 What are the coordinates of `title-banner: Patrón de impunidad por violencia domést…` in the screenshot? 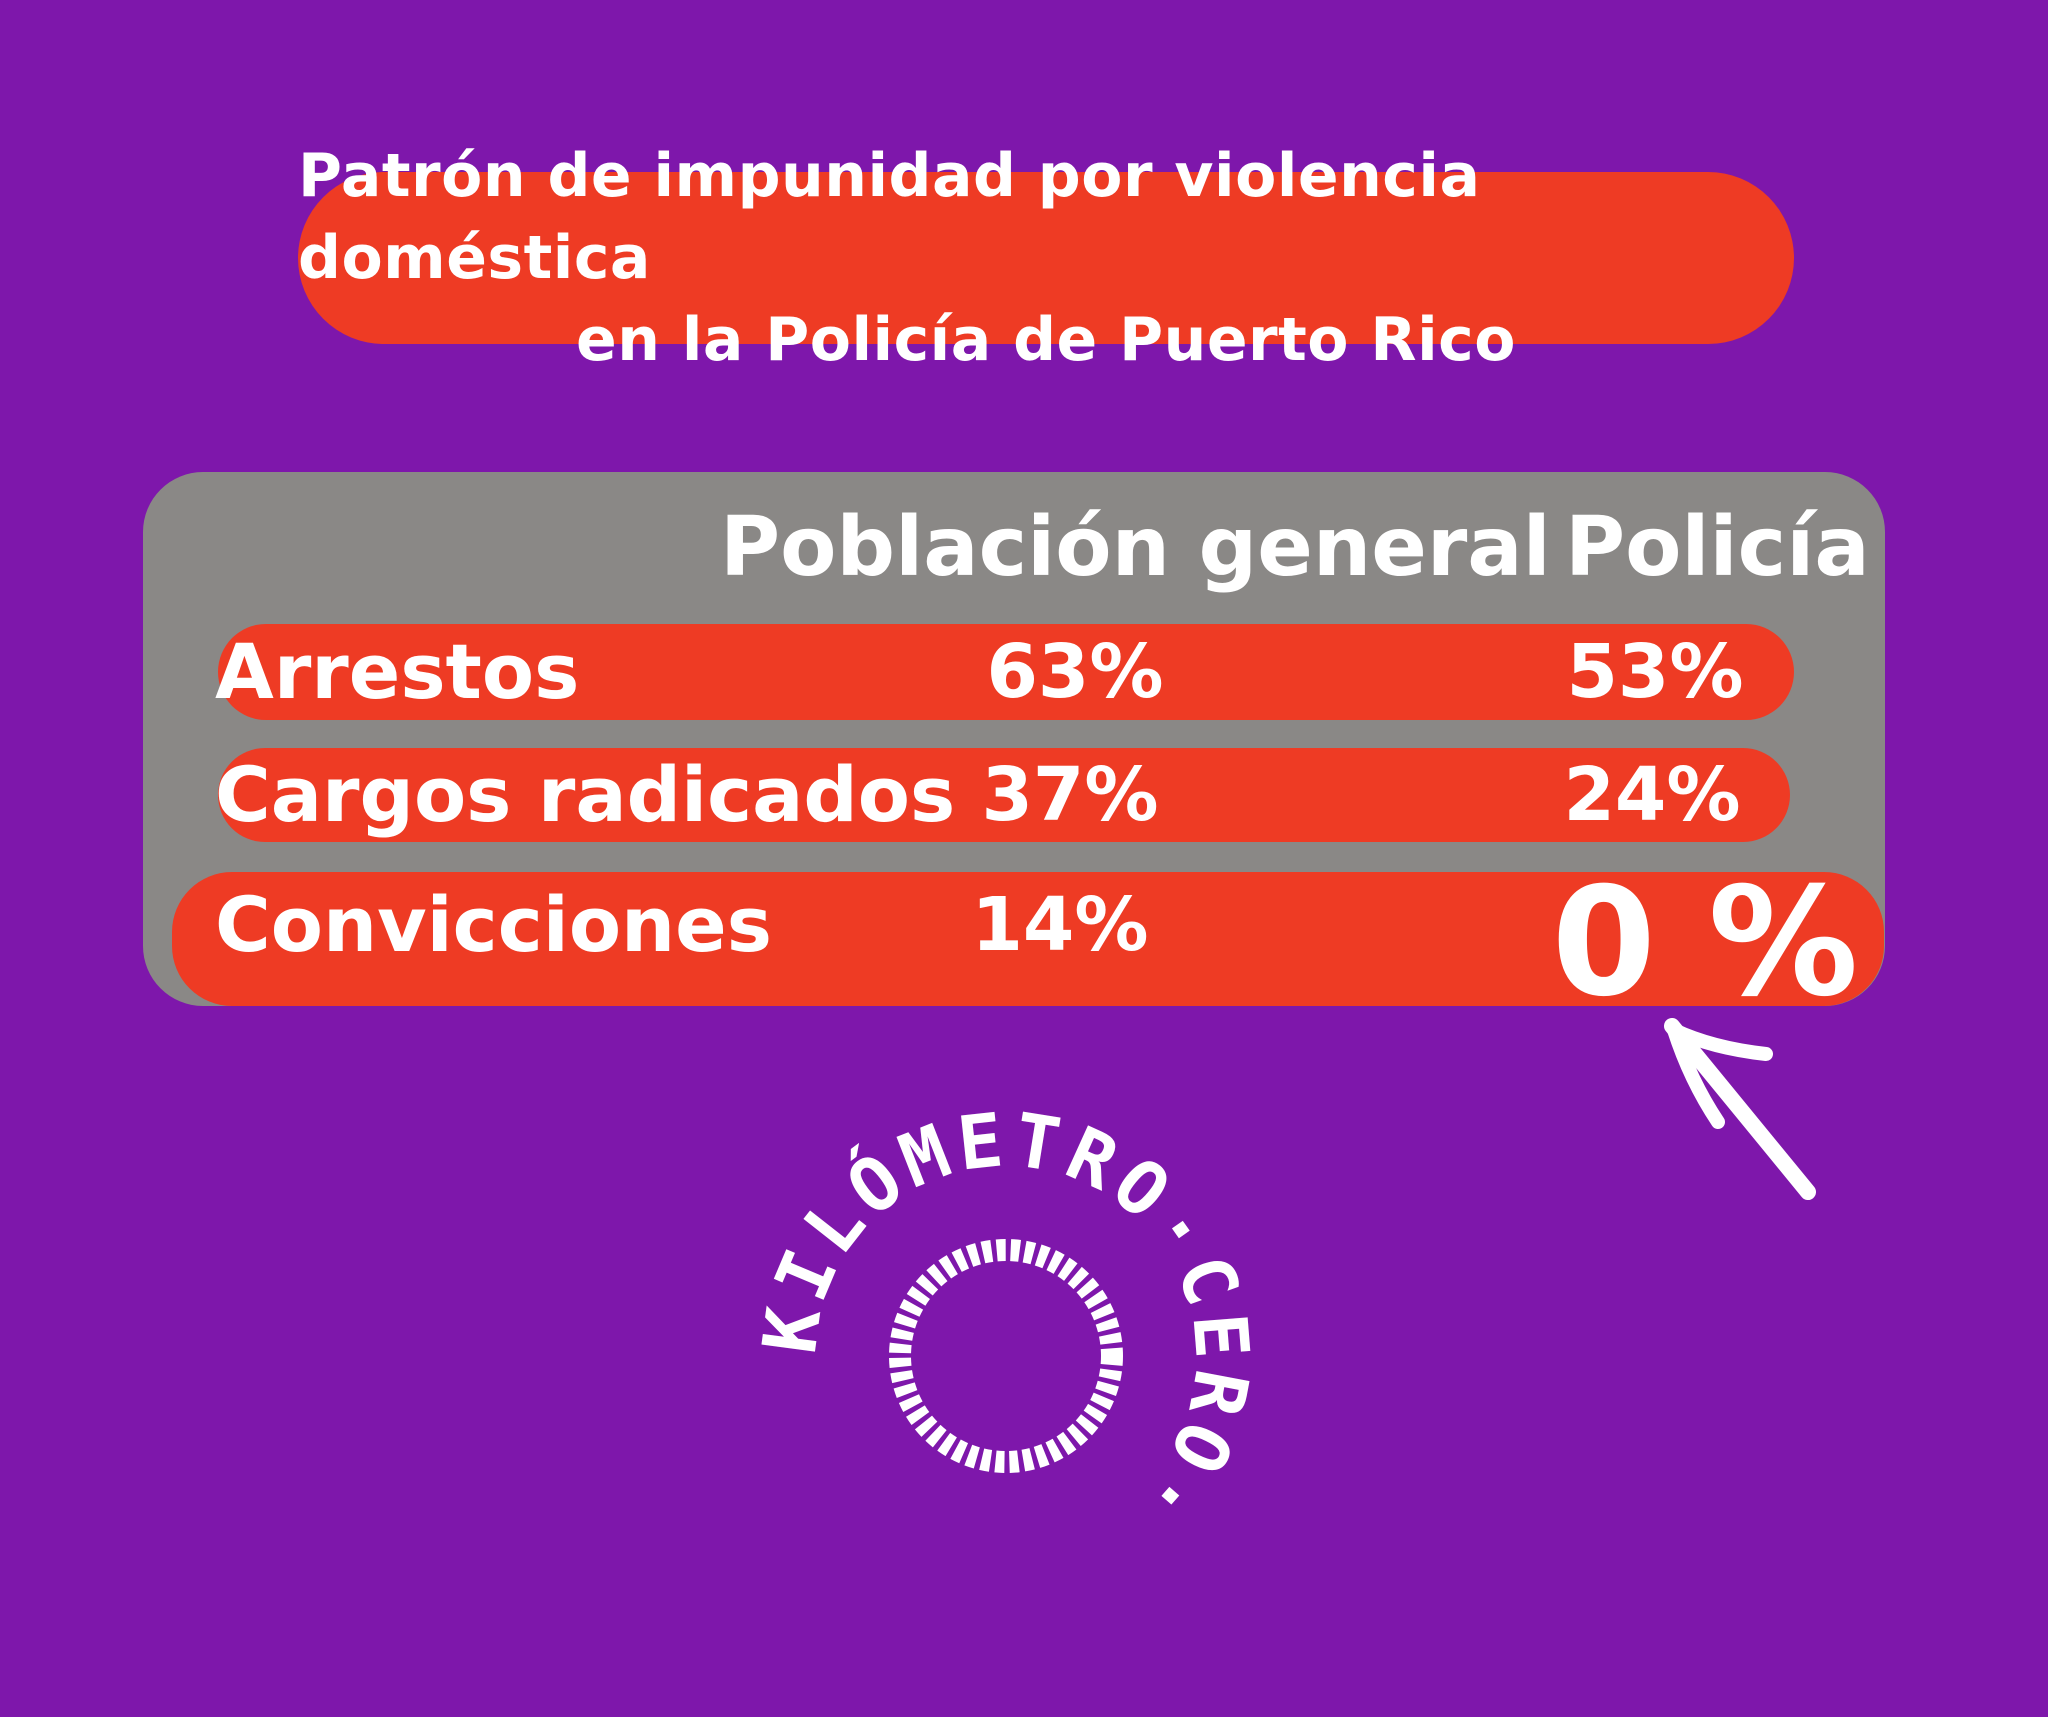 It's located at (1046, 258).